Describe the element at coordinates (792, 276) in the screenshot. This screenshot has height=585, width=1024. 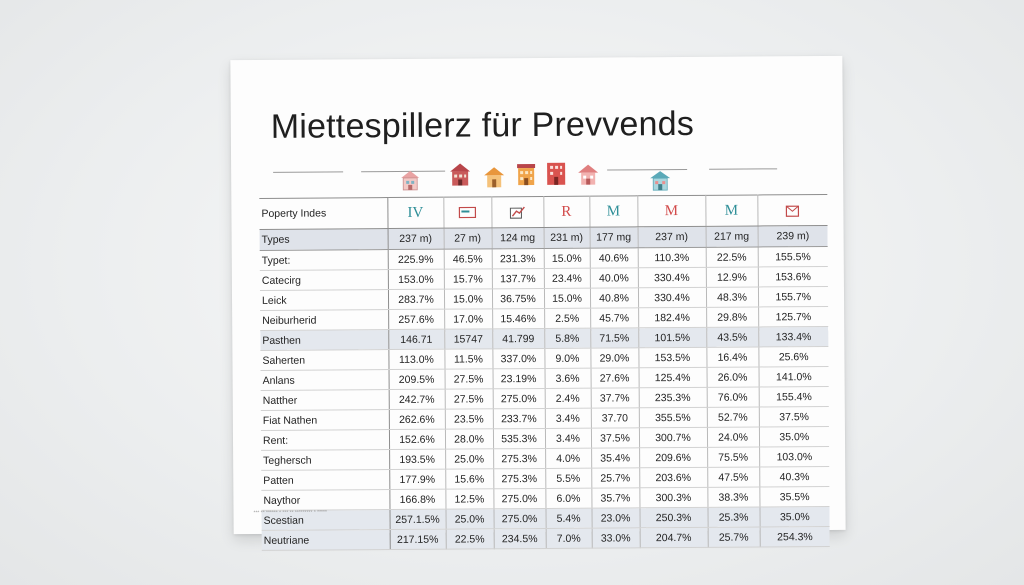
I see `table-cell: 153.6%` at that location.